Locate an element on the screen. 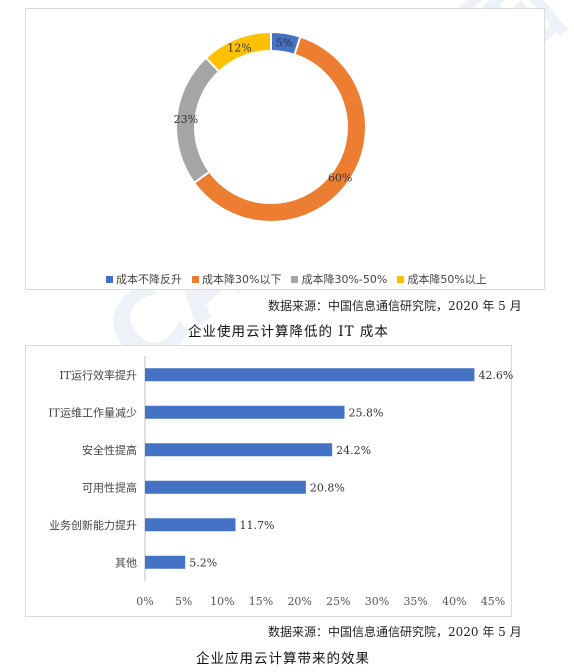  donut-chart: 5% 60% 23% 12% is located at coordinates (270, 126).